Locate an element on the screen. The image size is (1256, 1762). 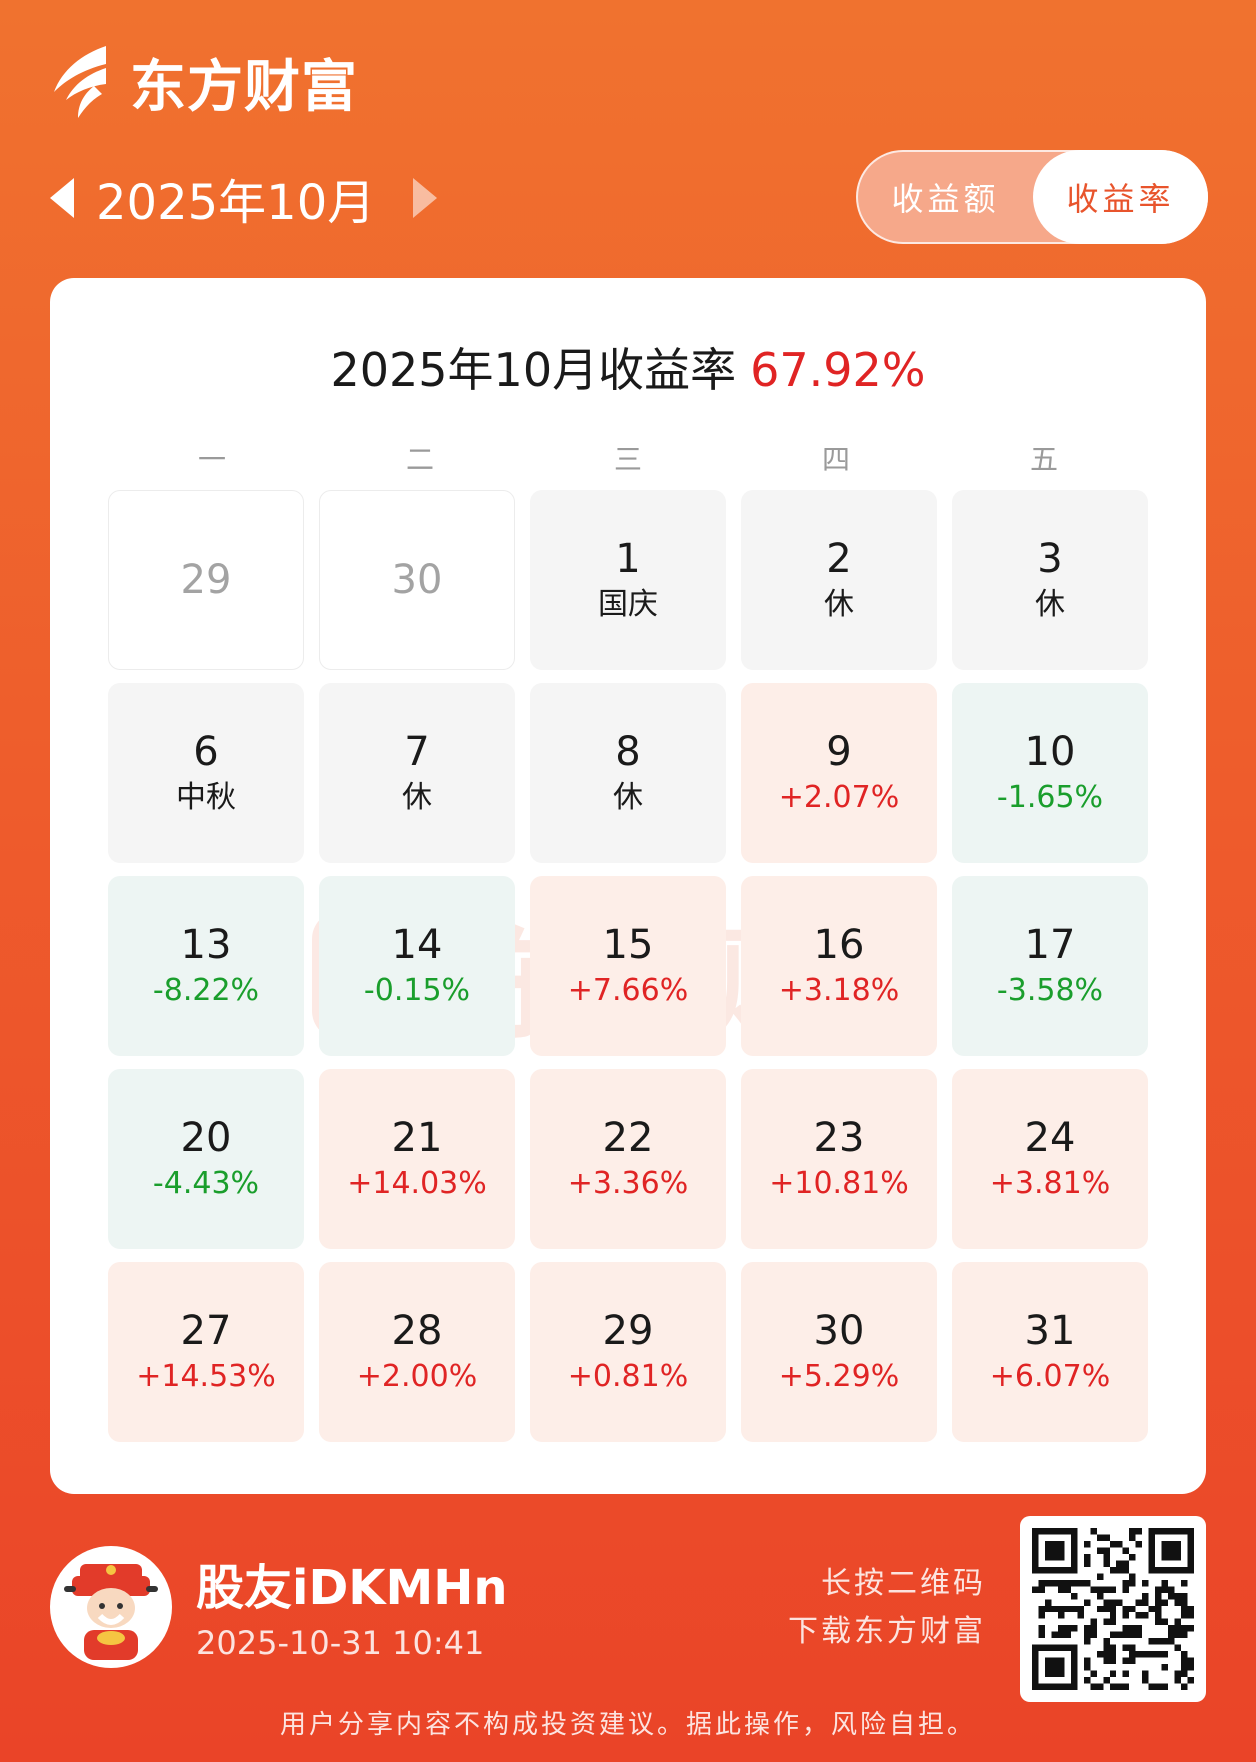
cell-day: 6 is located at coordinates (206, 752).